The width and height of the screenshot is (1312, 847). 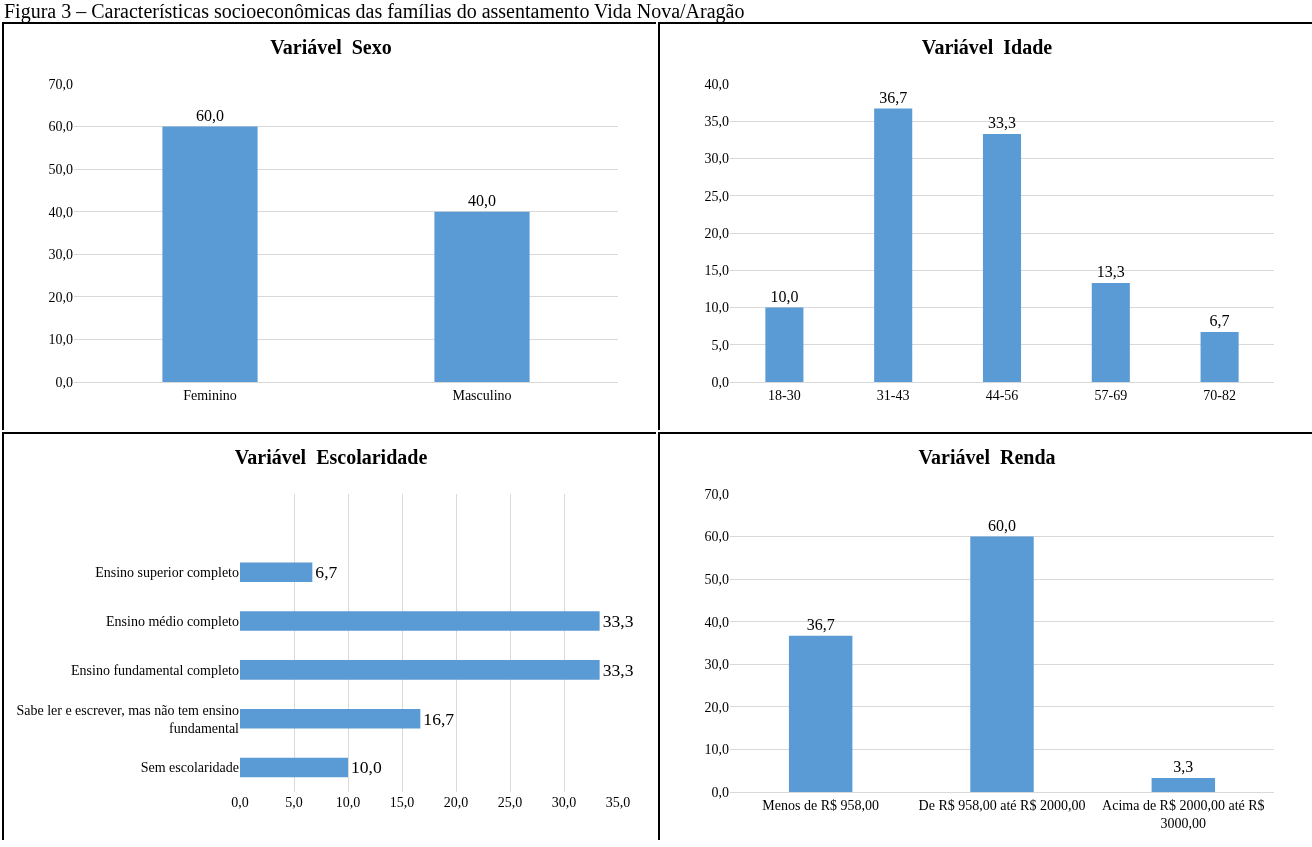 What do you see at coordinates (374, 11) in the screenshot?
I see `text: Figura 3 – Características socioeconômicas das famílias do assentamento Vida Nova/Aragão` at bounding box center [374, 11].